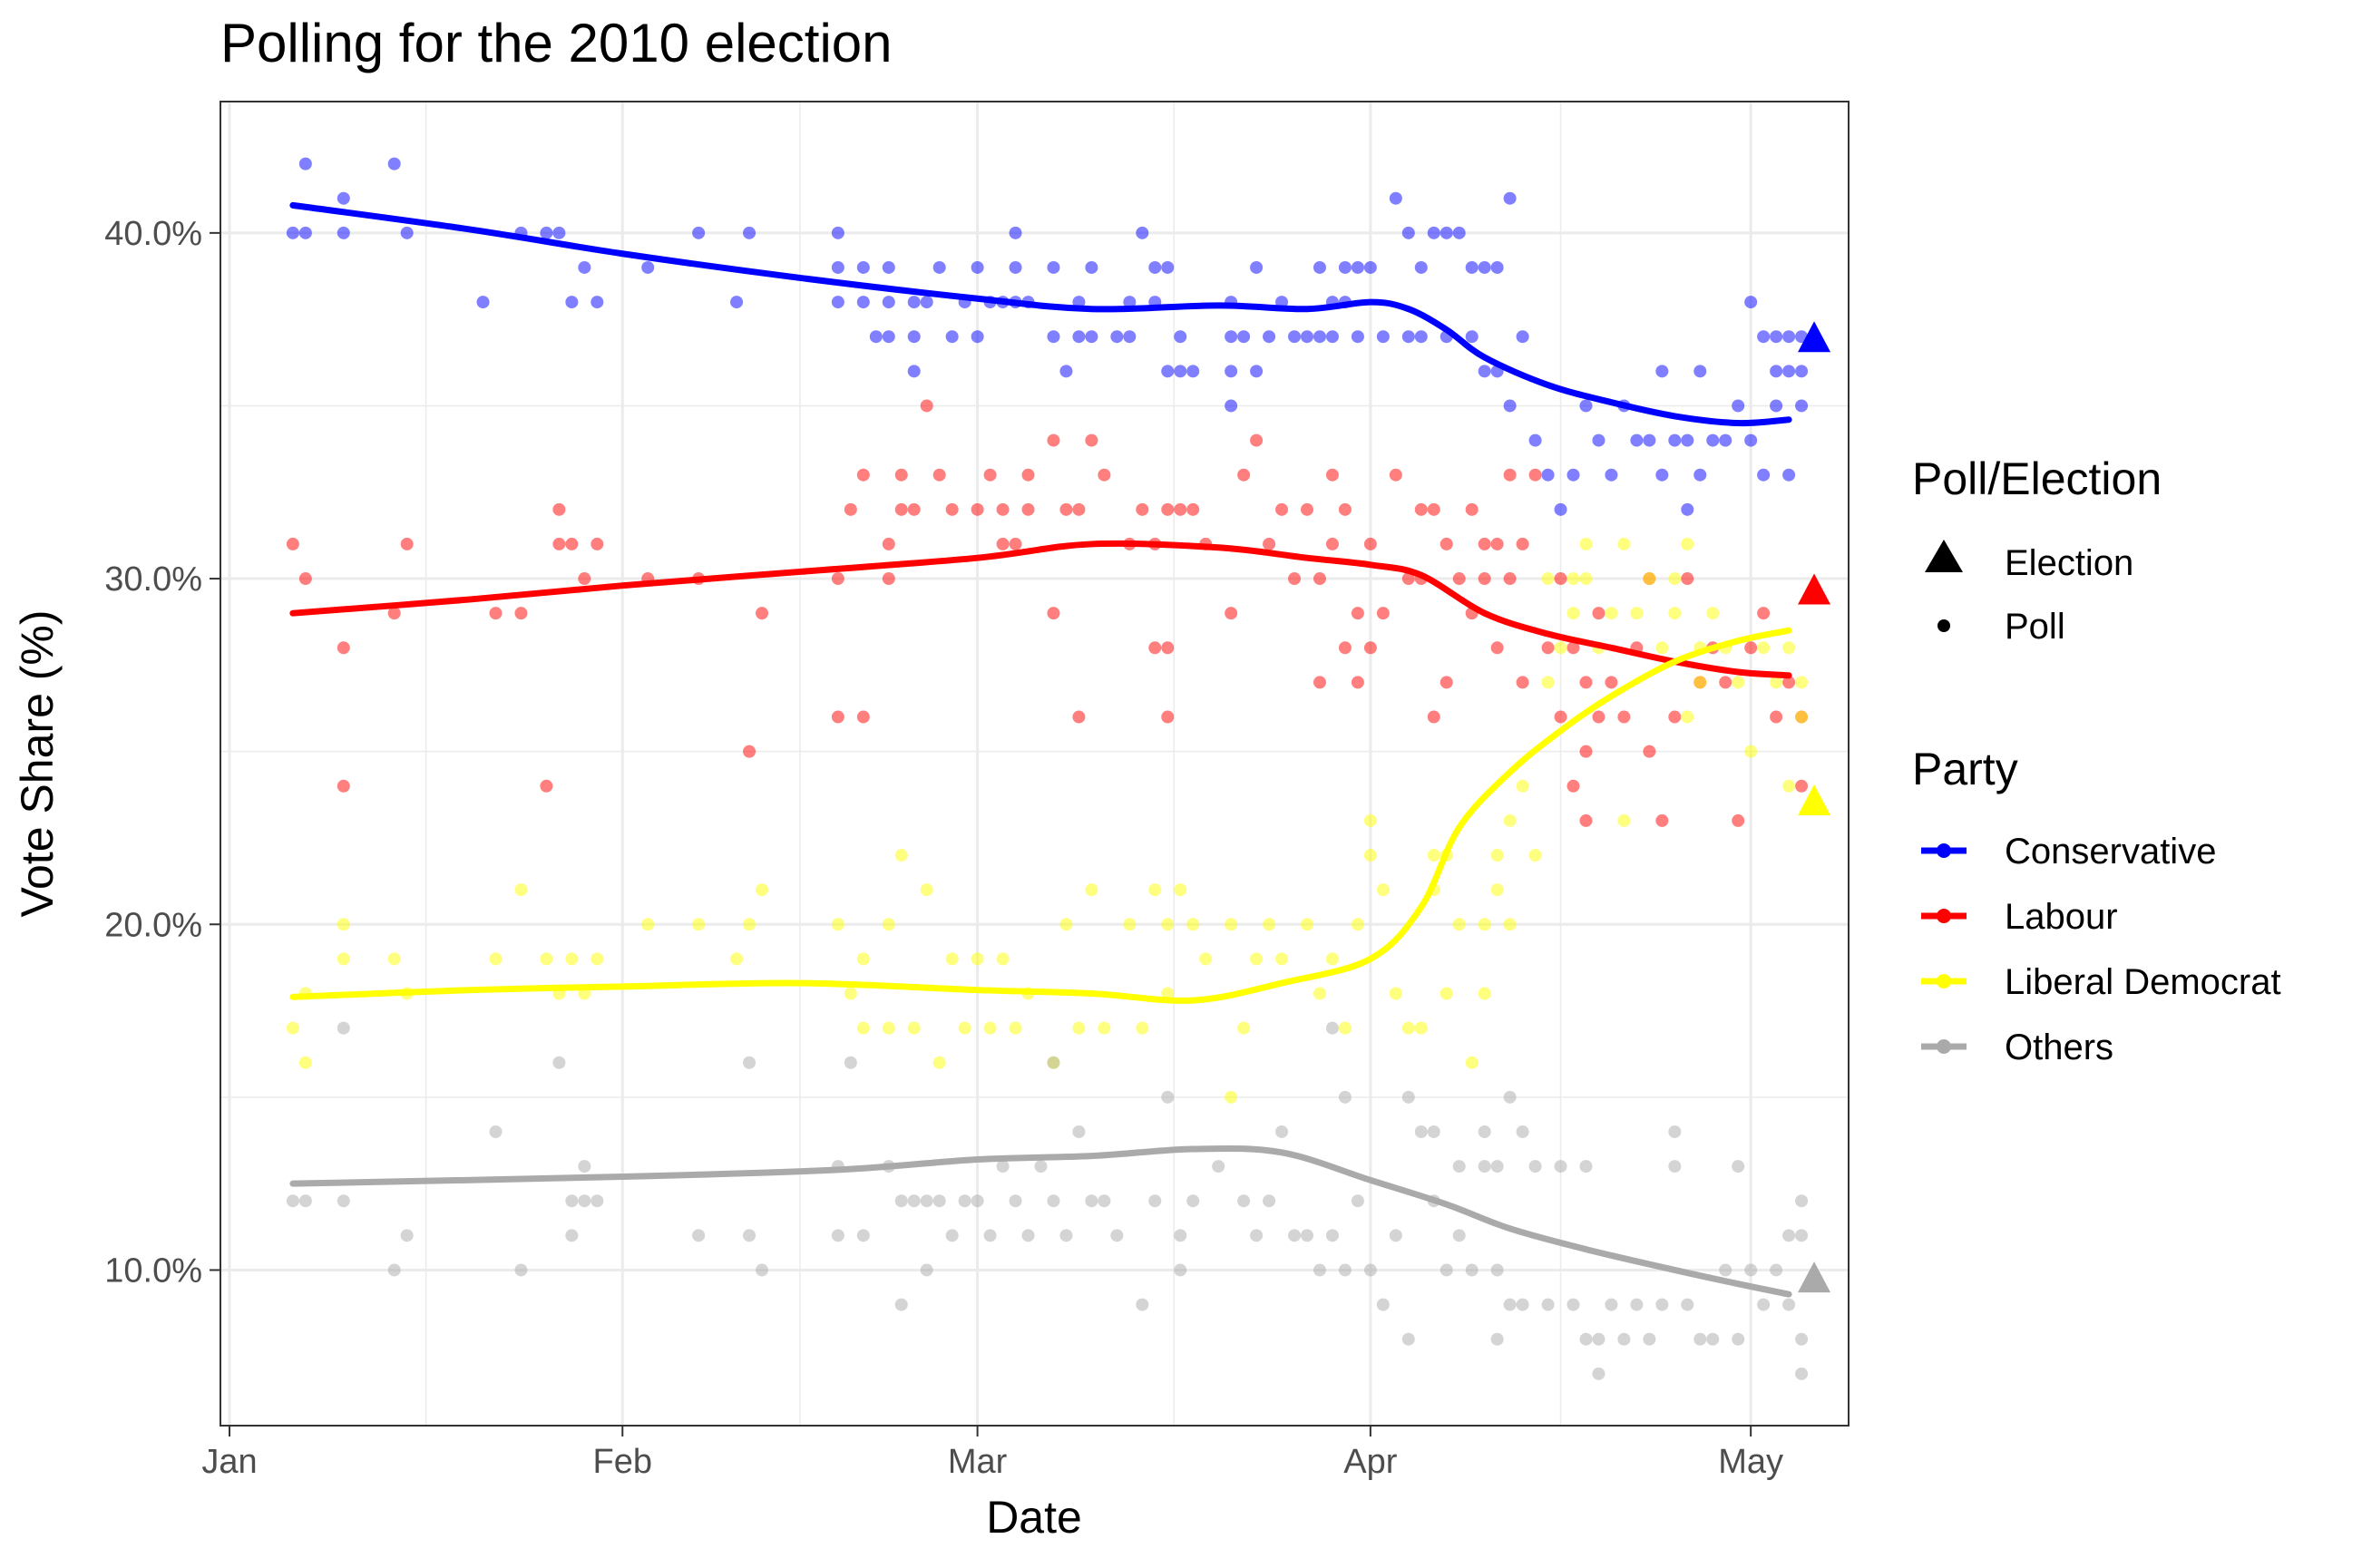  Describe the element at coordinates (1944, 981) in the screenshot. I see `legend-key-point-liberal-democrat` at that location.